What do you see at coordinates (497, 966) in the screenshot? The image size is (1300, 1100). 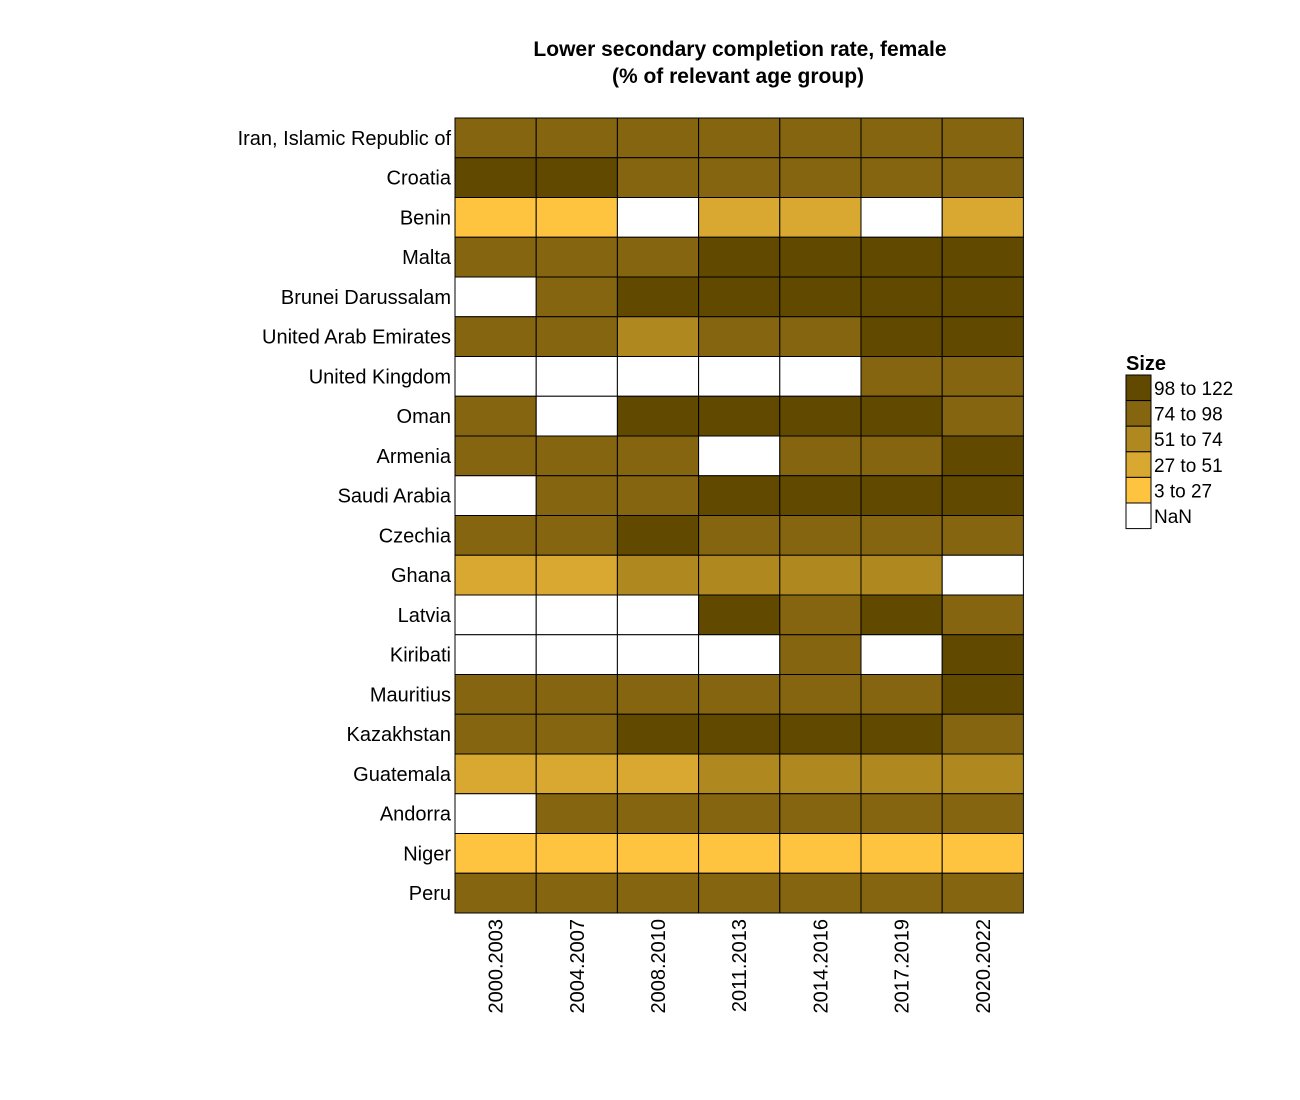 I see `x-tick-label: 2000.2003` at bounding box center [497, 966].